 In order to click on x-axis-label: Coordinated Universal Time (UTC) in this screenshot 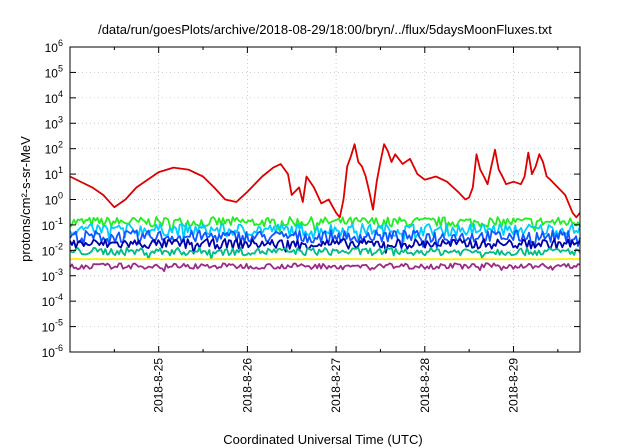, I will do `click(322, 439)`.